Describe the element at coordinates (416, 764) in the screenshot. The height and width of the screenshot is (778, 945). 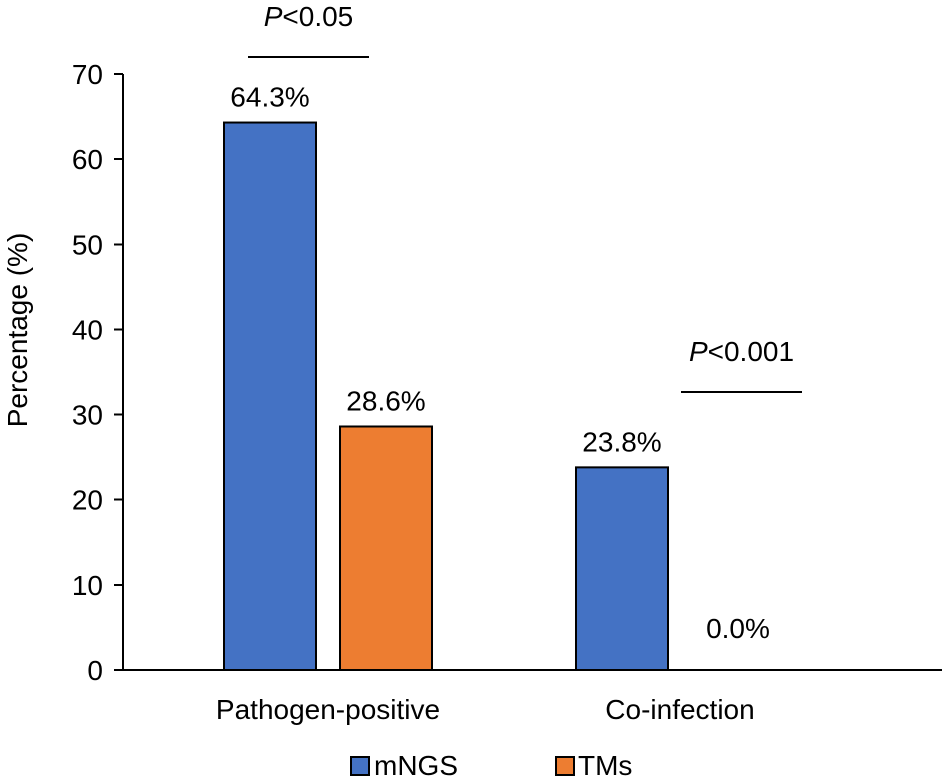
I see `legend-label: mNGS` at that location.